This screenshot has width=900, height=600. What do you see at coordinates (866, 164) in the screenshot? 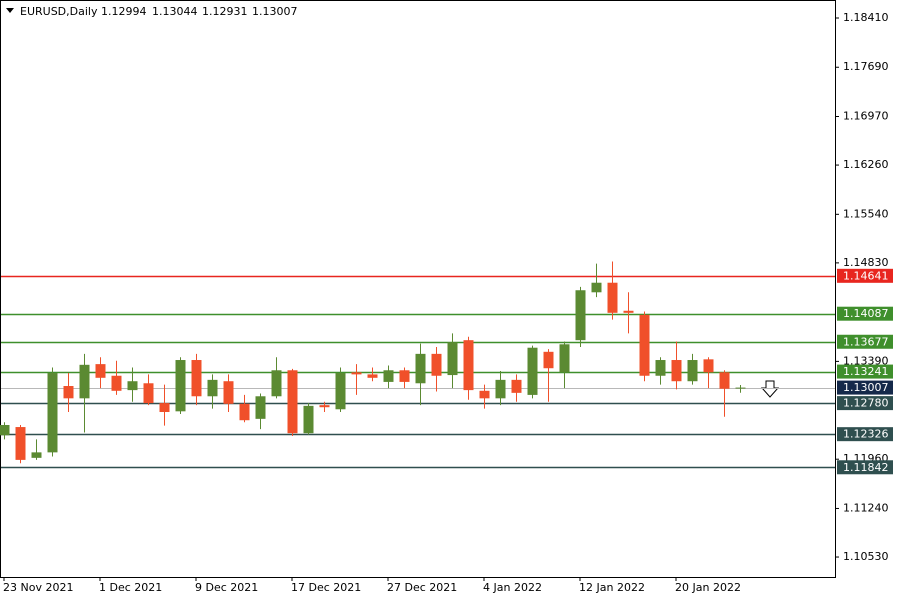
I see `y-tick-label: 1.16260` at bounding box center [866, 164].